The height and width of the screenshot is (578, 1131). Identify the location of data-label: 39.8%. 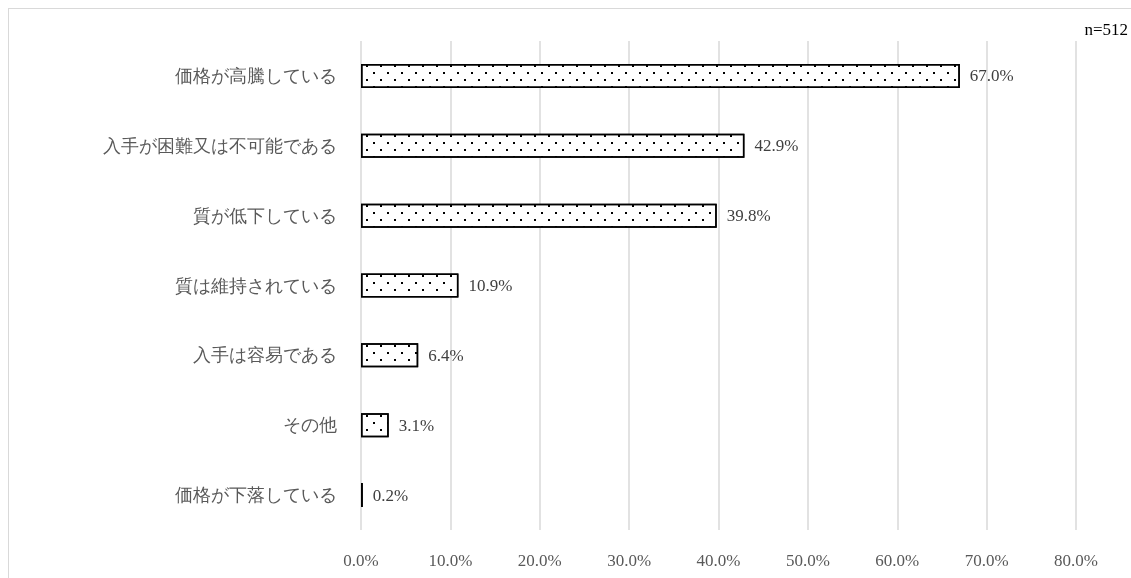
(748, 216).